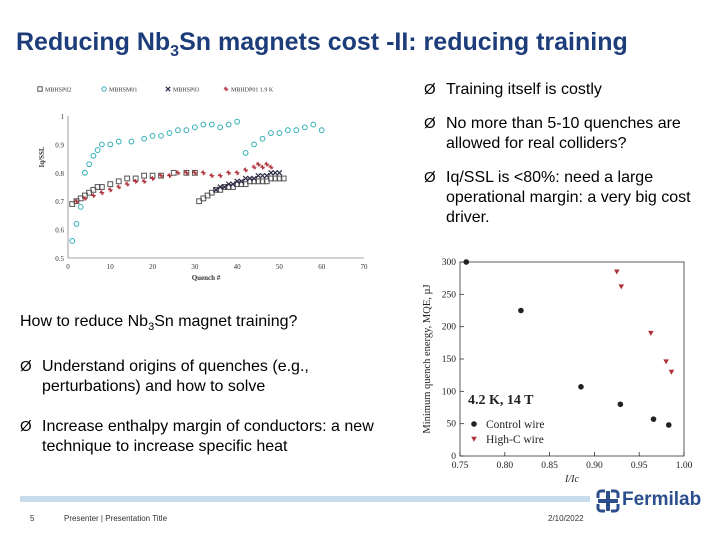 This screenshot has width=720, height=540. I want to click on x-tick-label: 70, so click(365, 267).